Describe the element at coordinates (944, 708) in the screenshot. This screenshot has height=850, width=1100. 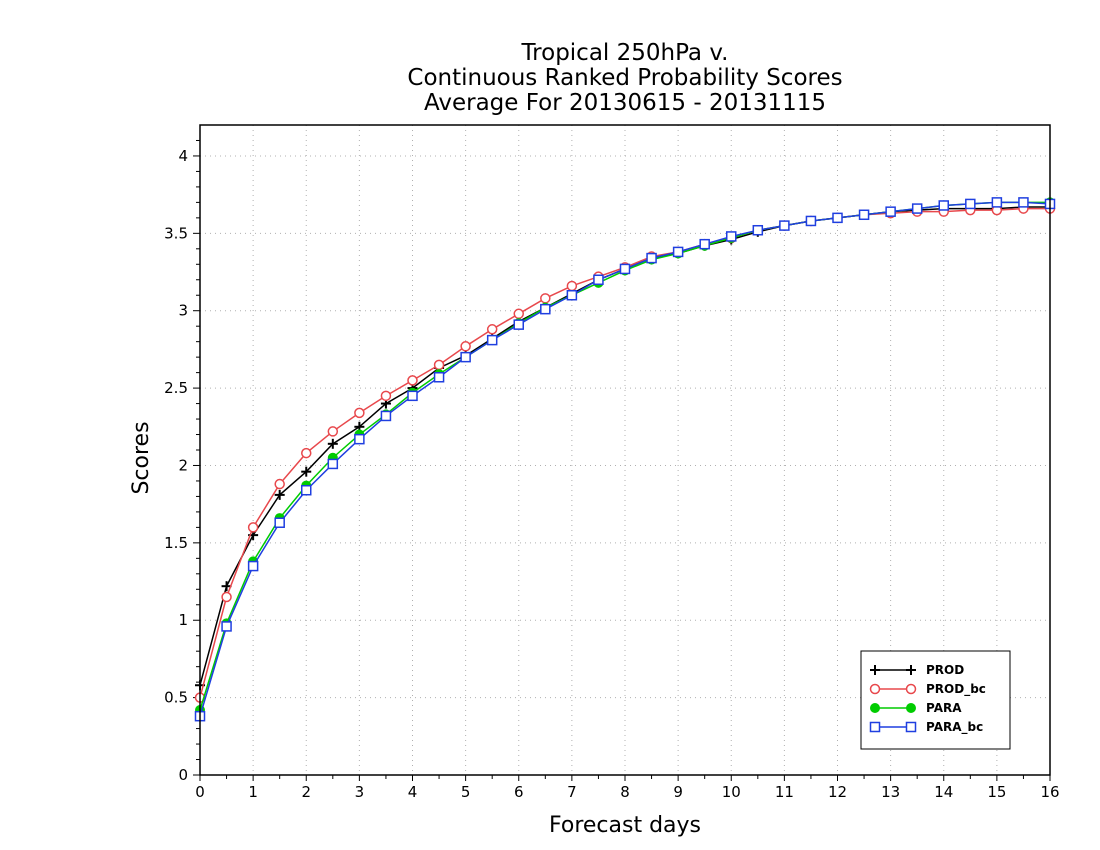
I see `legend-label-para: PARA` at that location.